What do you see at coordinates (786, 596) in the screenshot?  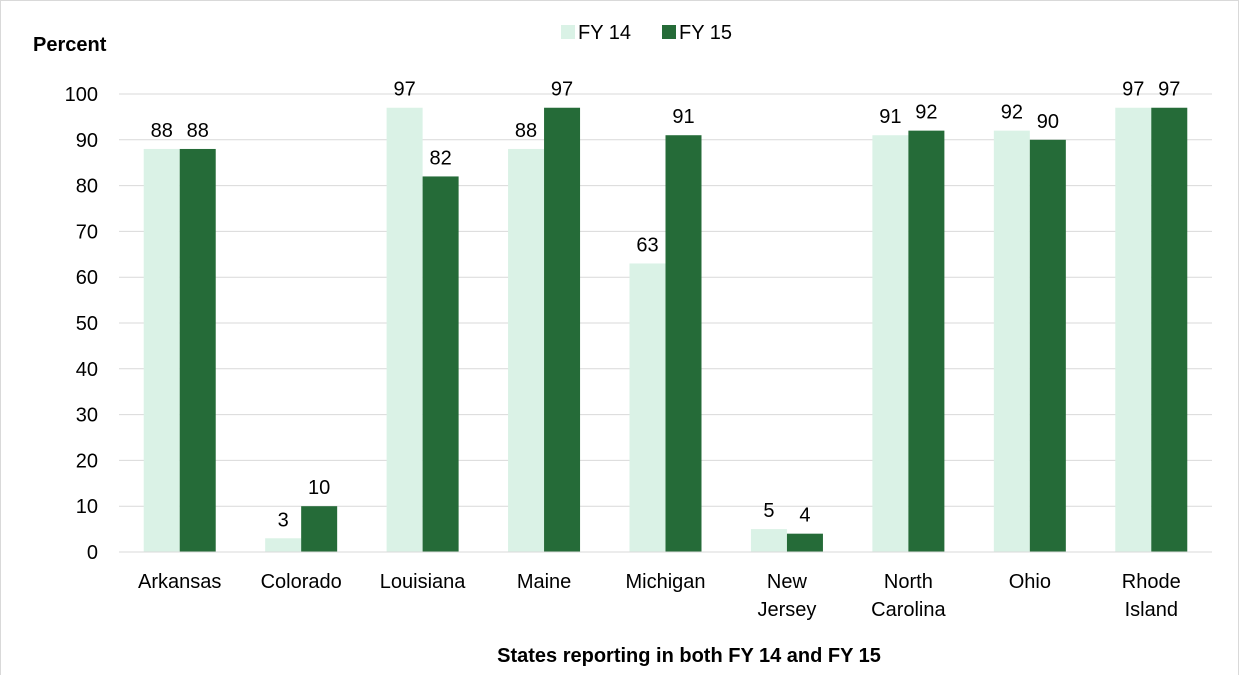 I see `x-tick-label: New Jersey` at bounding box center [786, 596].